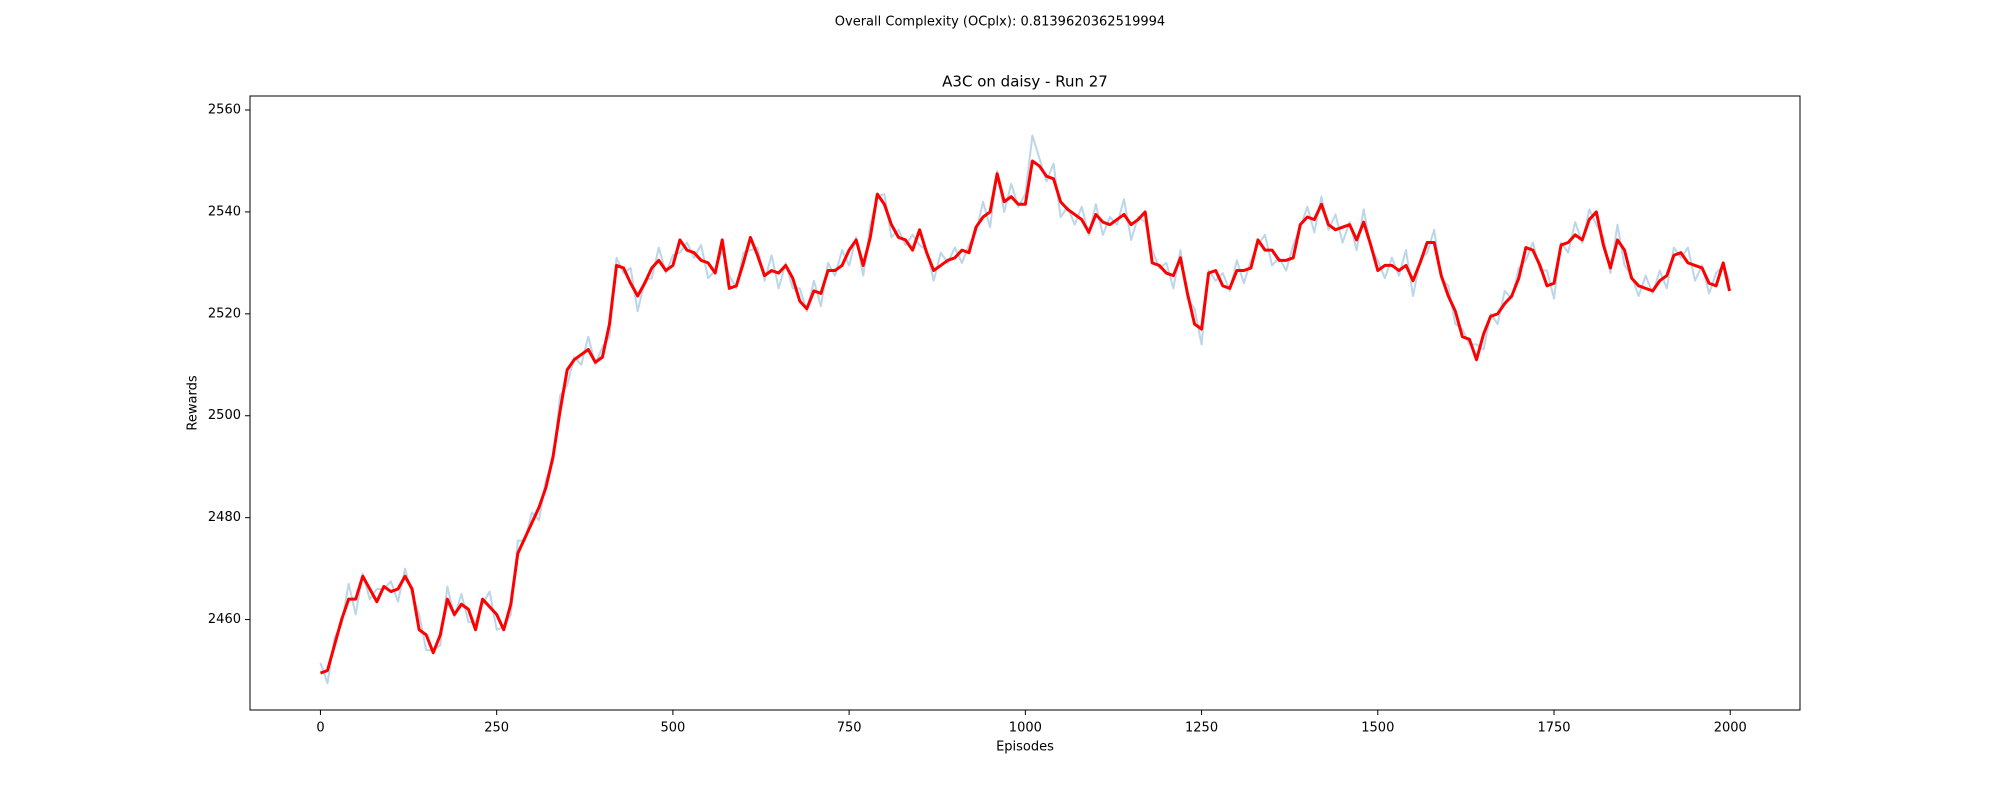 The height and width of the screenshot is (800, 2000). What do you see at coordinates (496, 728) in the screenshot?
I see `x-tick-label: 250` at bounding box center [496, 728].